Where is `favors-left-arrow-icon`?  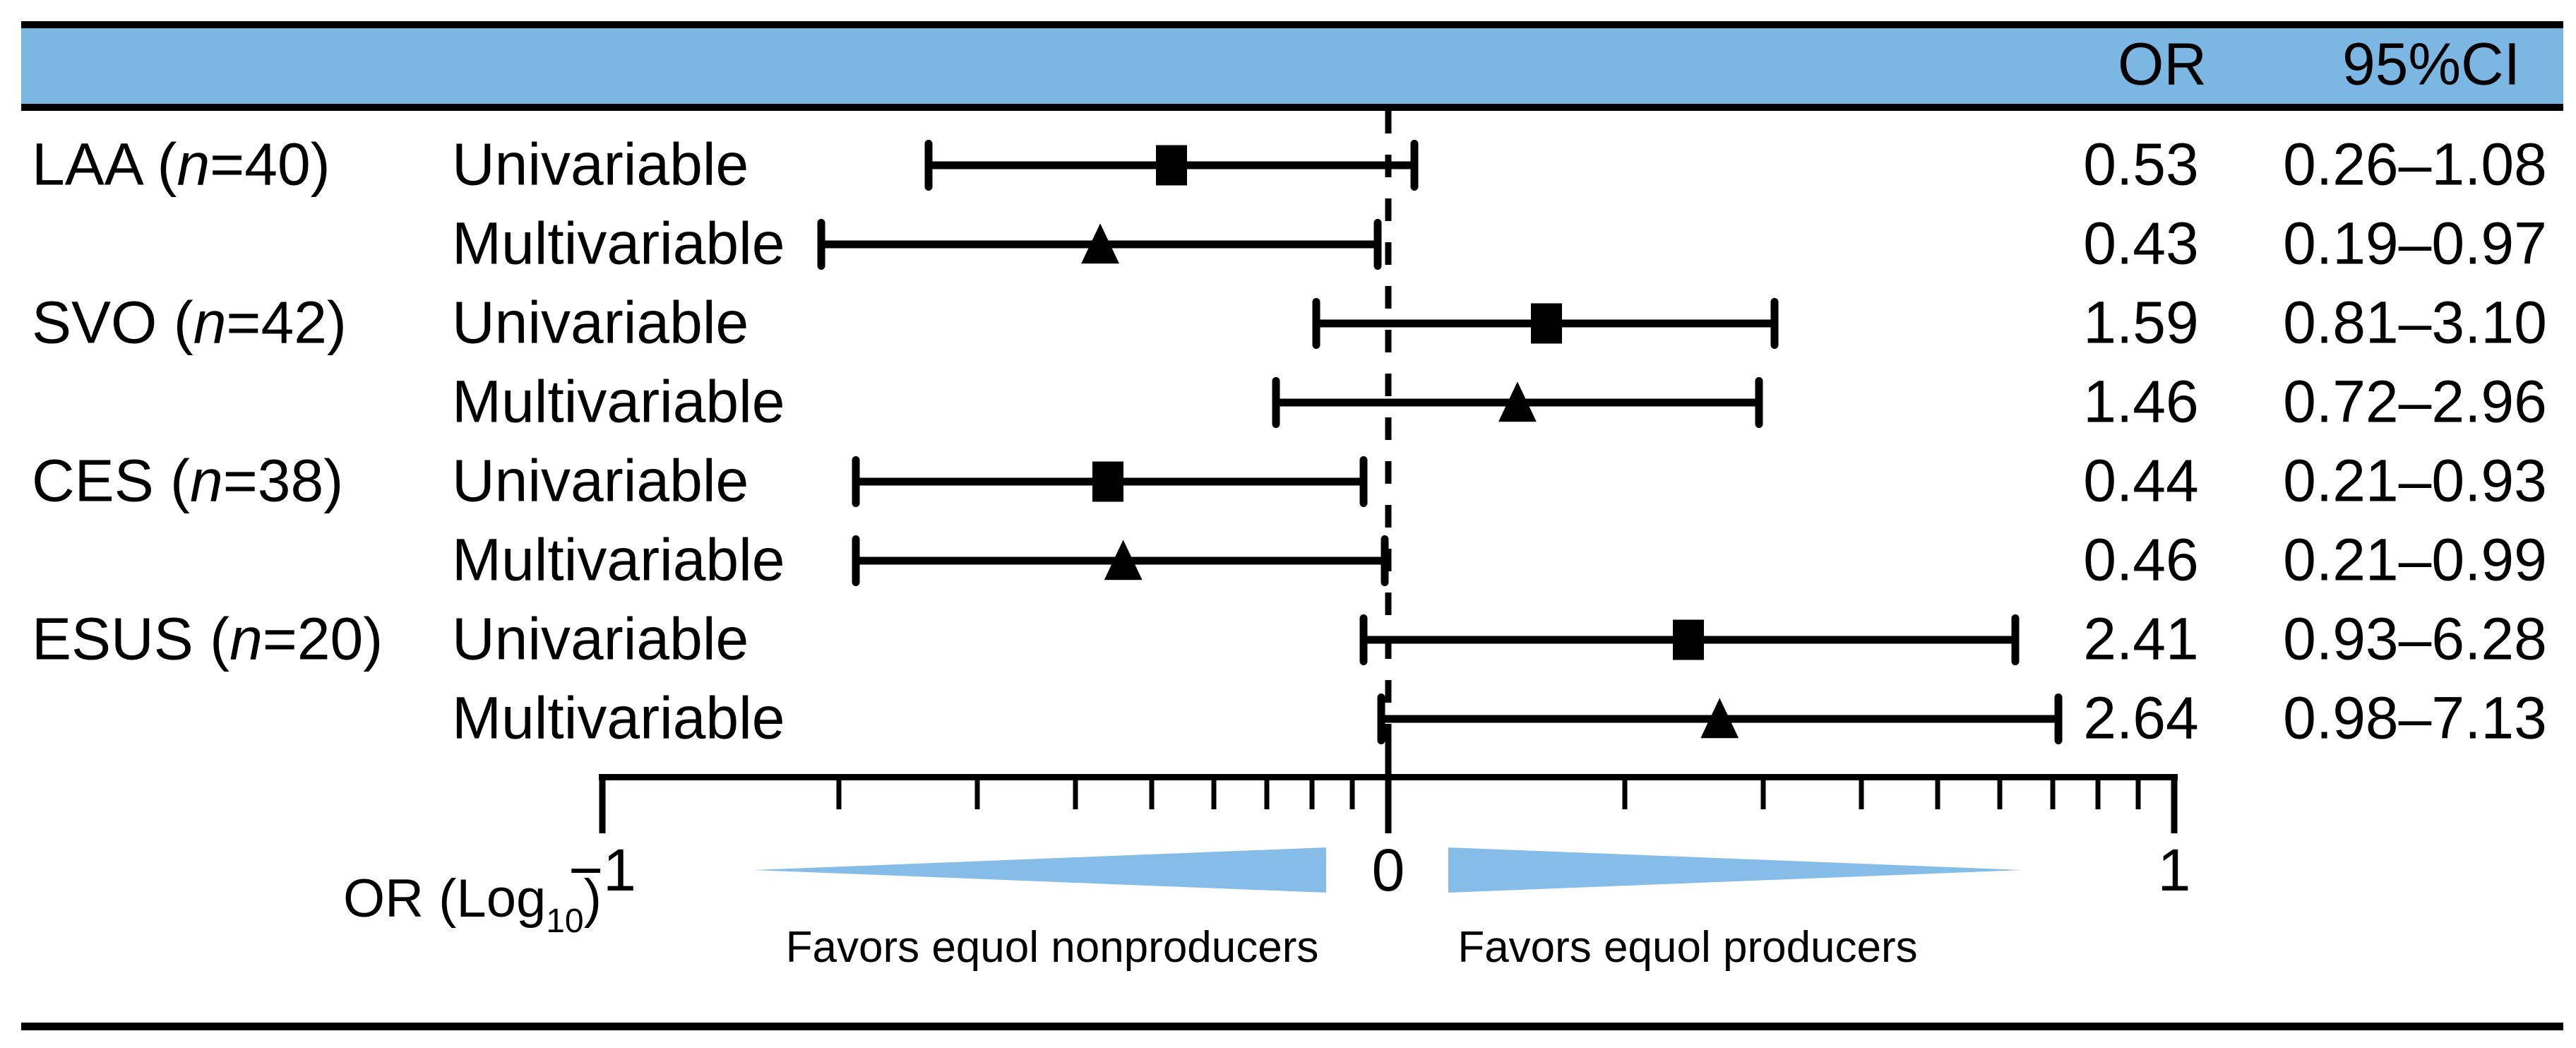 favors-left-arrow-icon is located at coordinates (1039, 870).